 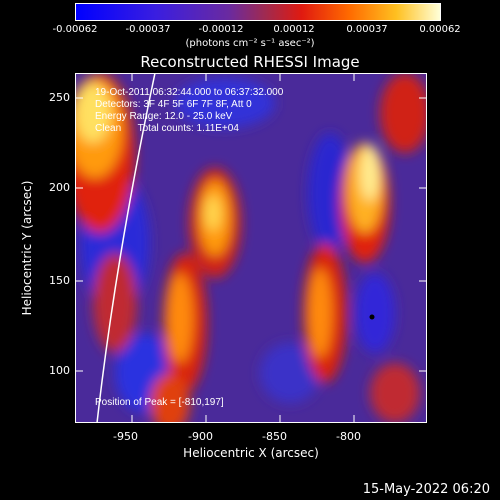 What do you see at coordinates (348, 436) in the screenshot?
I see `x-tick-label: -800` at bounding box center [348, 436].